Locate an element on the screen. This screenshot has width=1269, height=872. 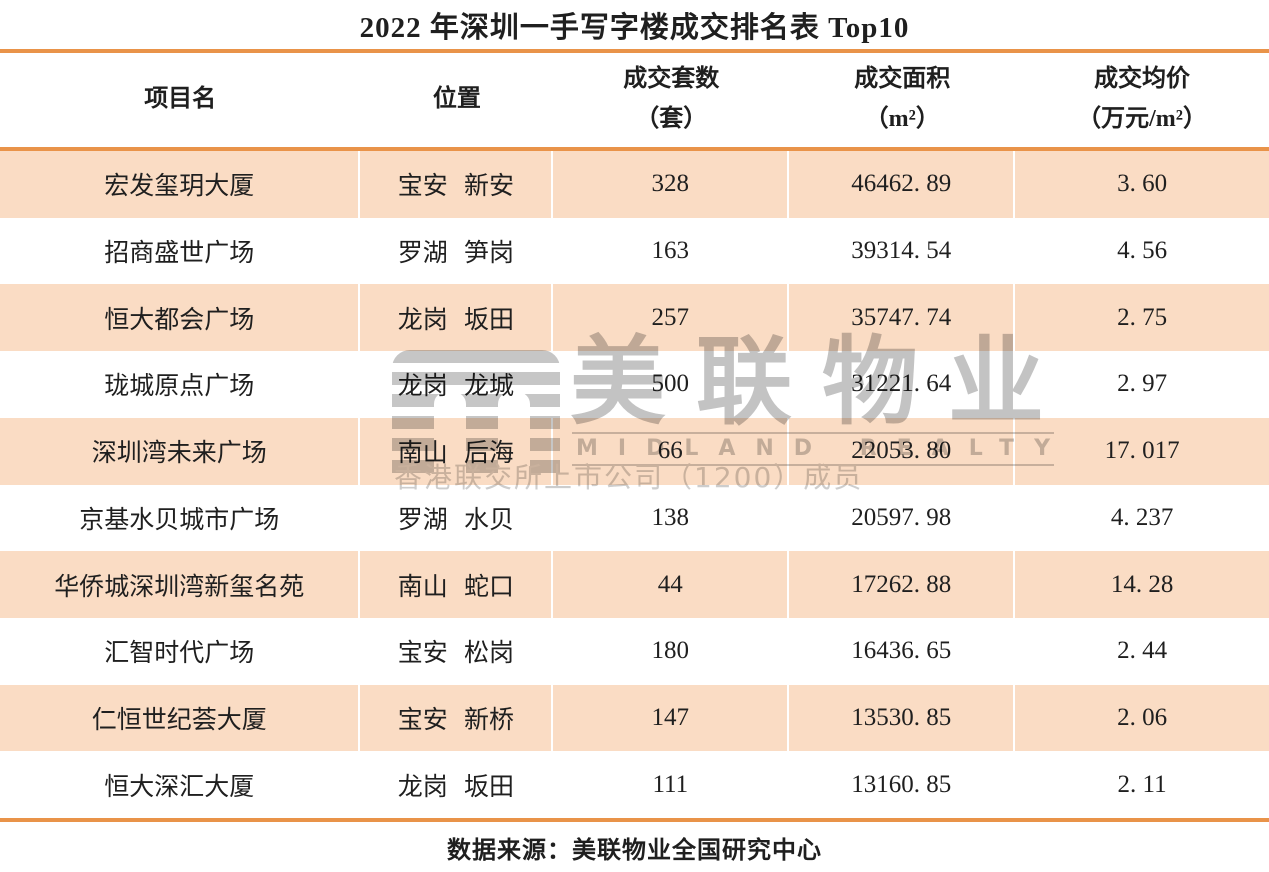
table-row: 恒大深汇大厦 龙岗 坂田 111 13160. 85 2. 11 is located at coordinates (634, 785).